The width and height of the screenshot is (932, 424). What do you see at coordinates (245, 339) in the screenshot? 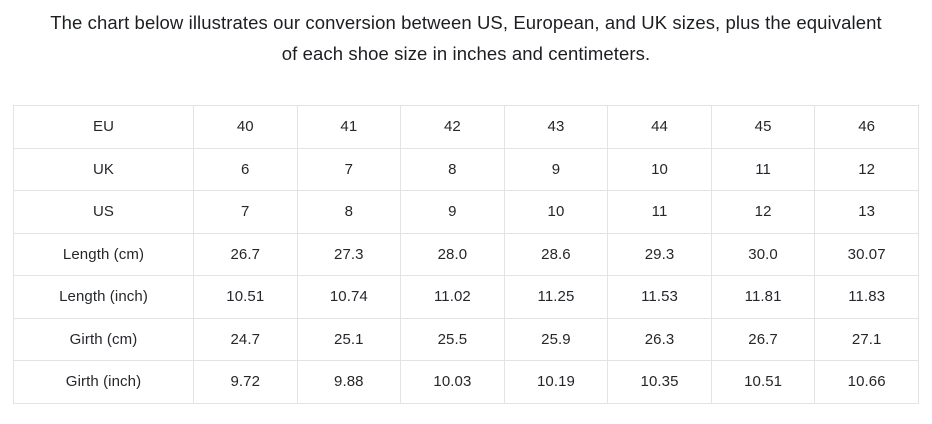
I see `table-cell: 24.7` at bounding box center [245, 339].